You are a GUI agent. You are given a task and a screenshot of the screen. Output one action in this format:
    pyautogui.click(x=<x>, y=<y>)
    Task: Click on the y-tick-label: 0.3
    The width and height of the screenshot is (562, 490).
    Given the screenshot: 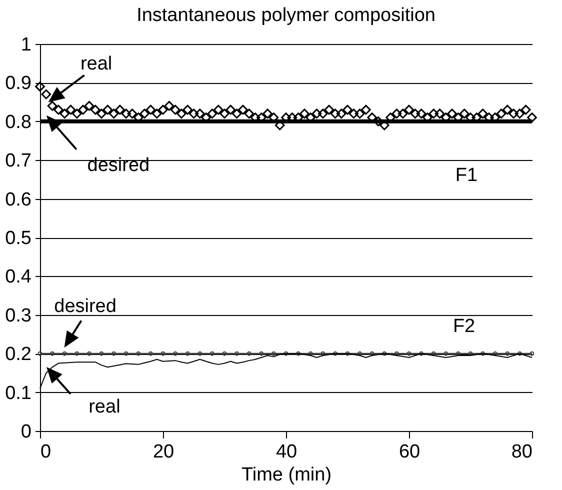 What is the action you would take?
    pyautogui.click(x=18, y=315)
    